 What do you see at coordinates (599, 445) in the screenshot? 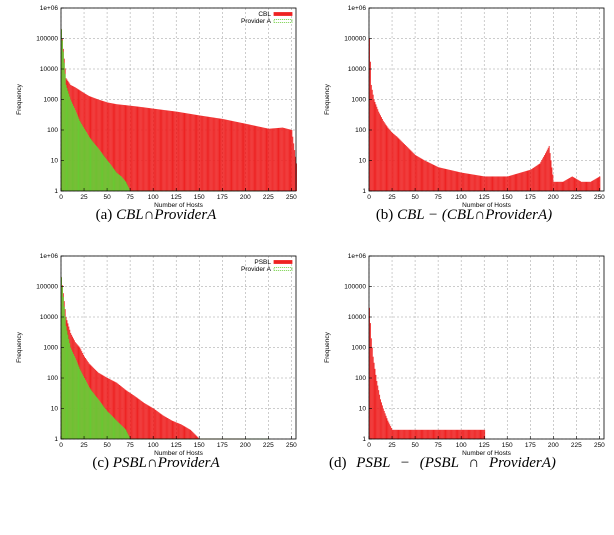
I see `x-tick-label: 250` at bounding box center [599, 445].